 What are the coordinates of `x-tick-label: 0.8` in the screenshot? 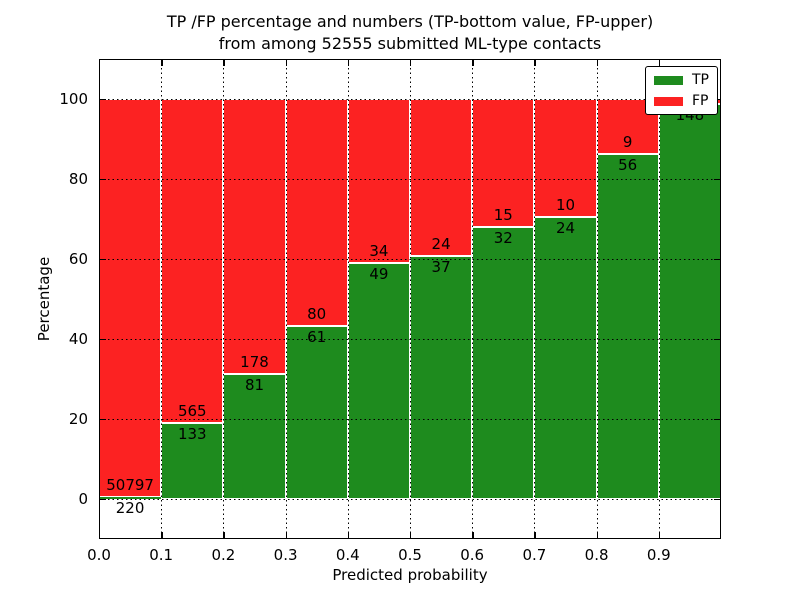 It's located at (596, 555).